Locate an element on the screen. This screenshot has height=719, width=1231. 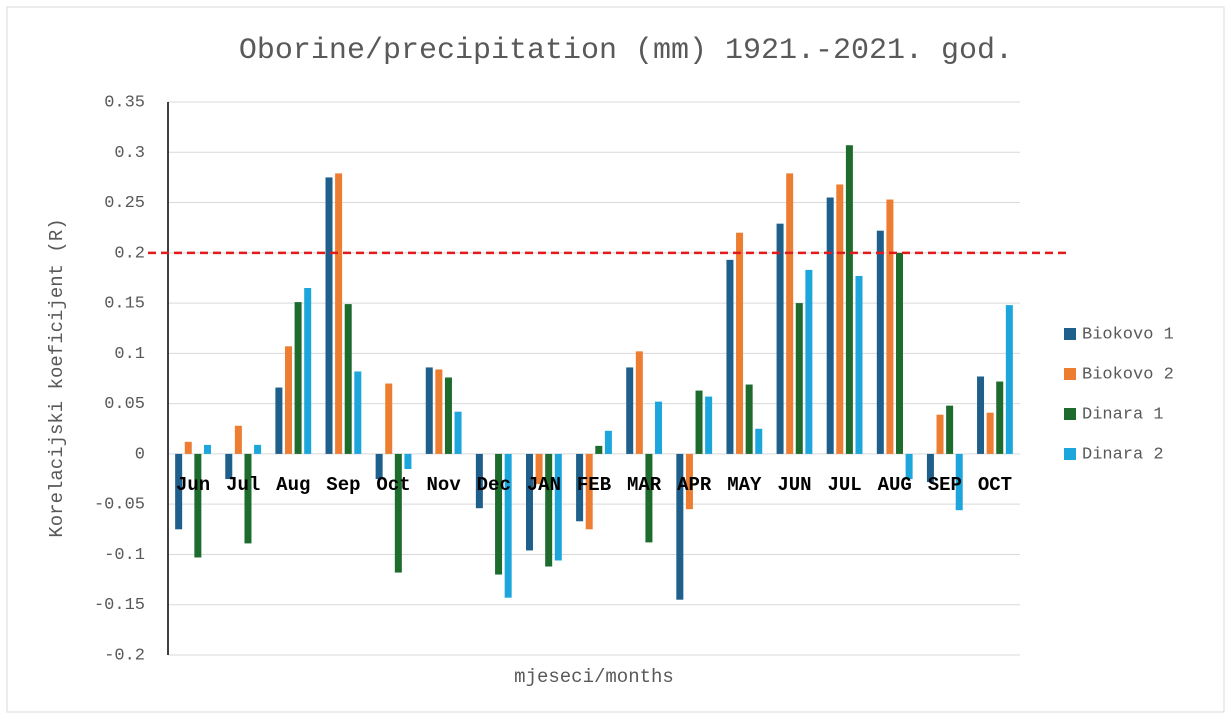
x-tick-label: JAN is located at coordinates (544, 485).